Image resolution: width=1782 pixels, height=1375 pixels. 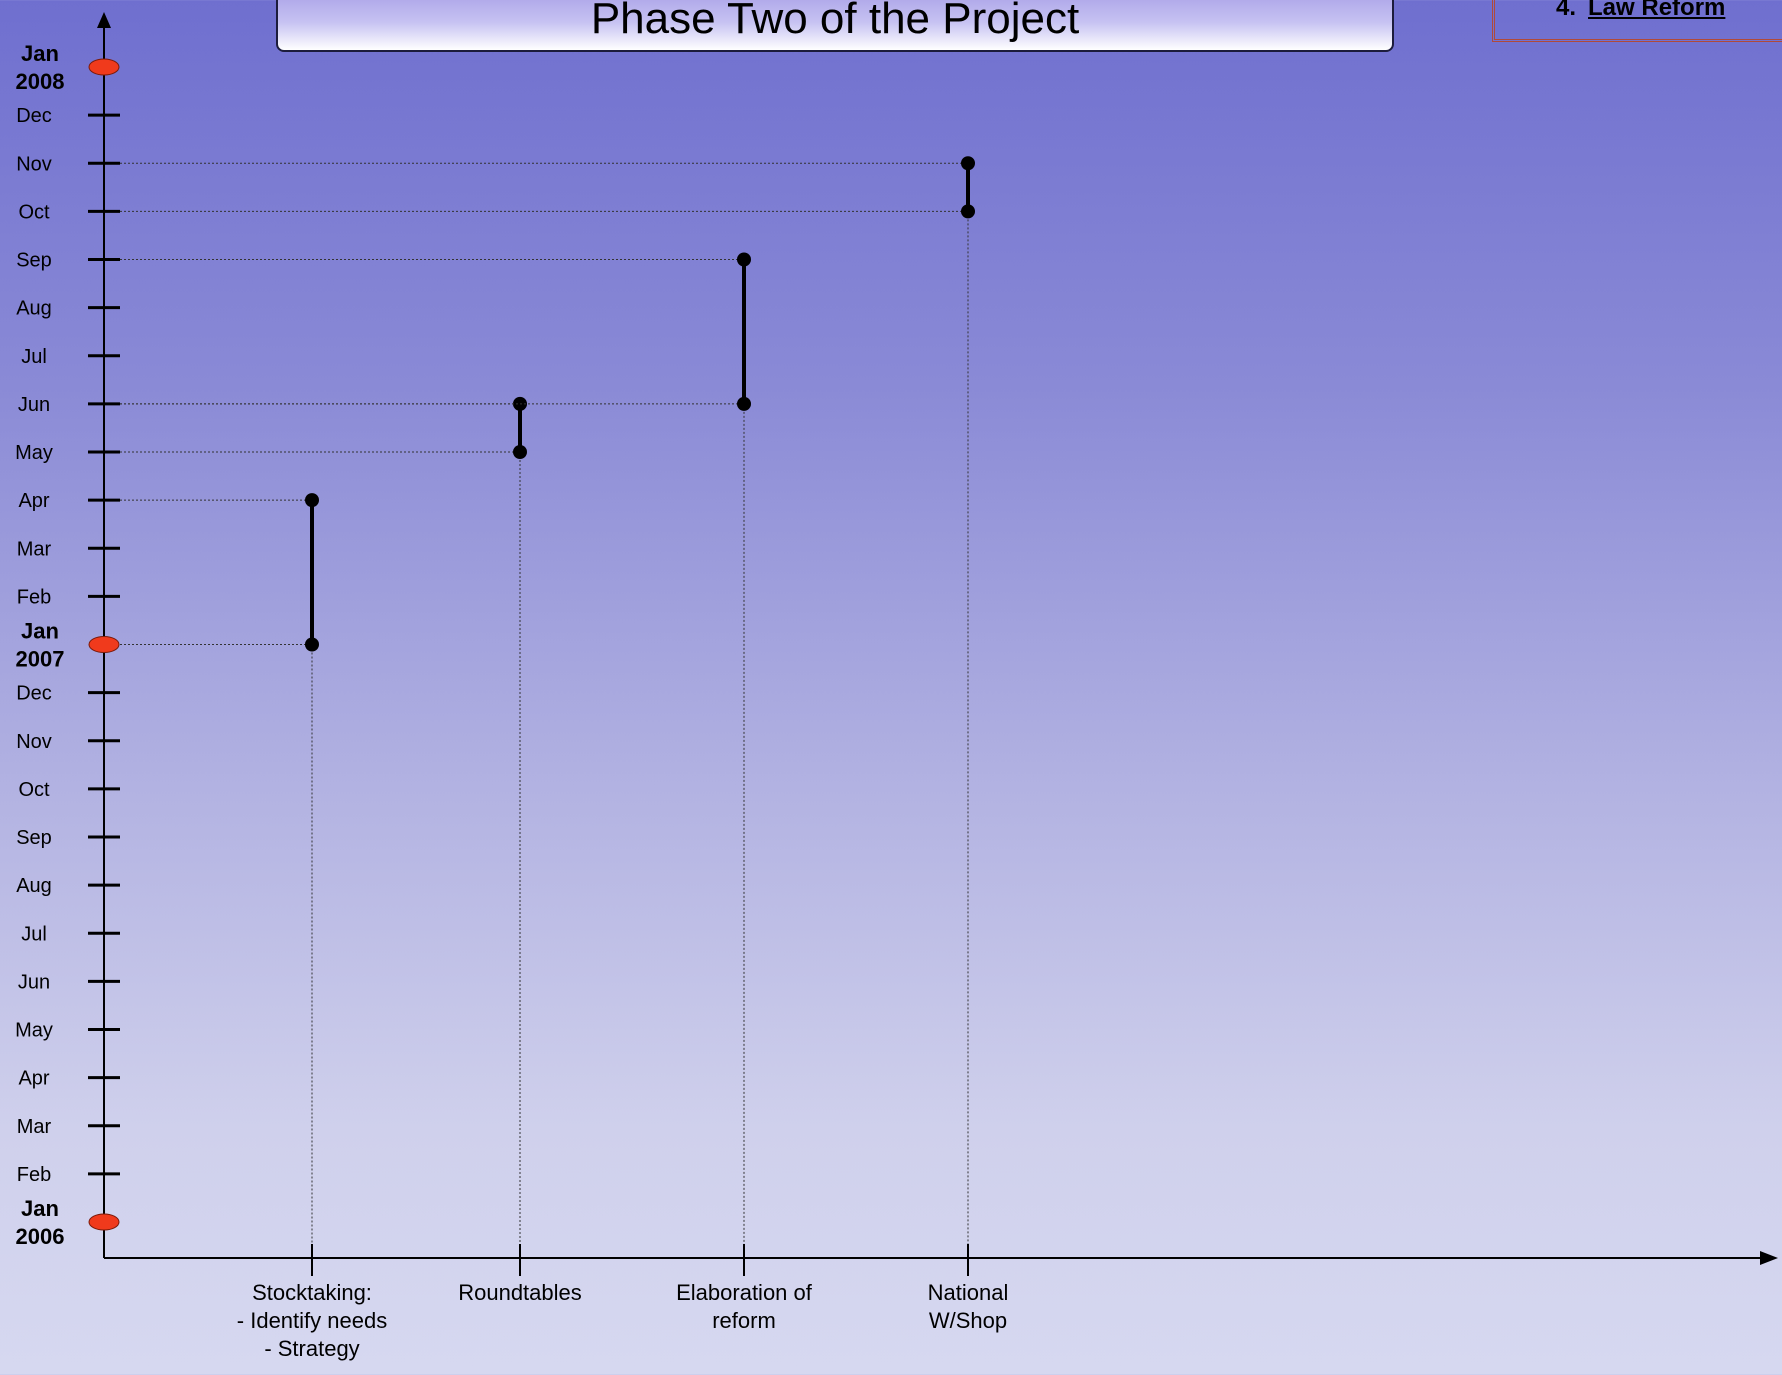 What do you see at coordinates (311, 1348) in the screenshot?
I see `category-label-line: - Strategy` at bounding box center [311, 1348].